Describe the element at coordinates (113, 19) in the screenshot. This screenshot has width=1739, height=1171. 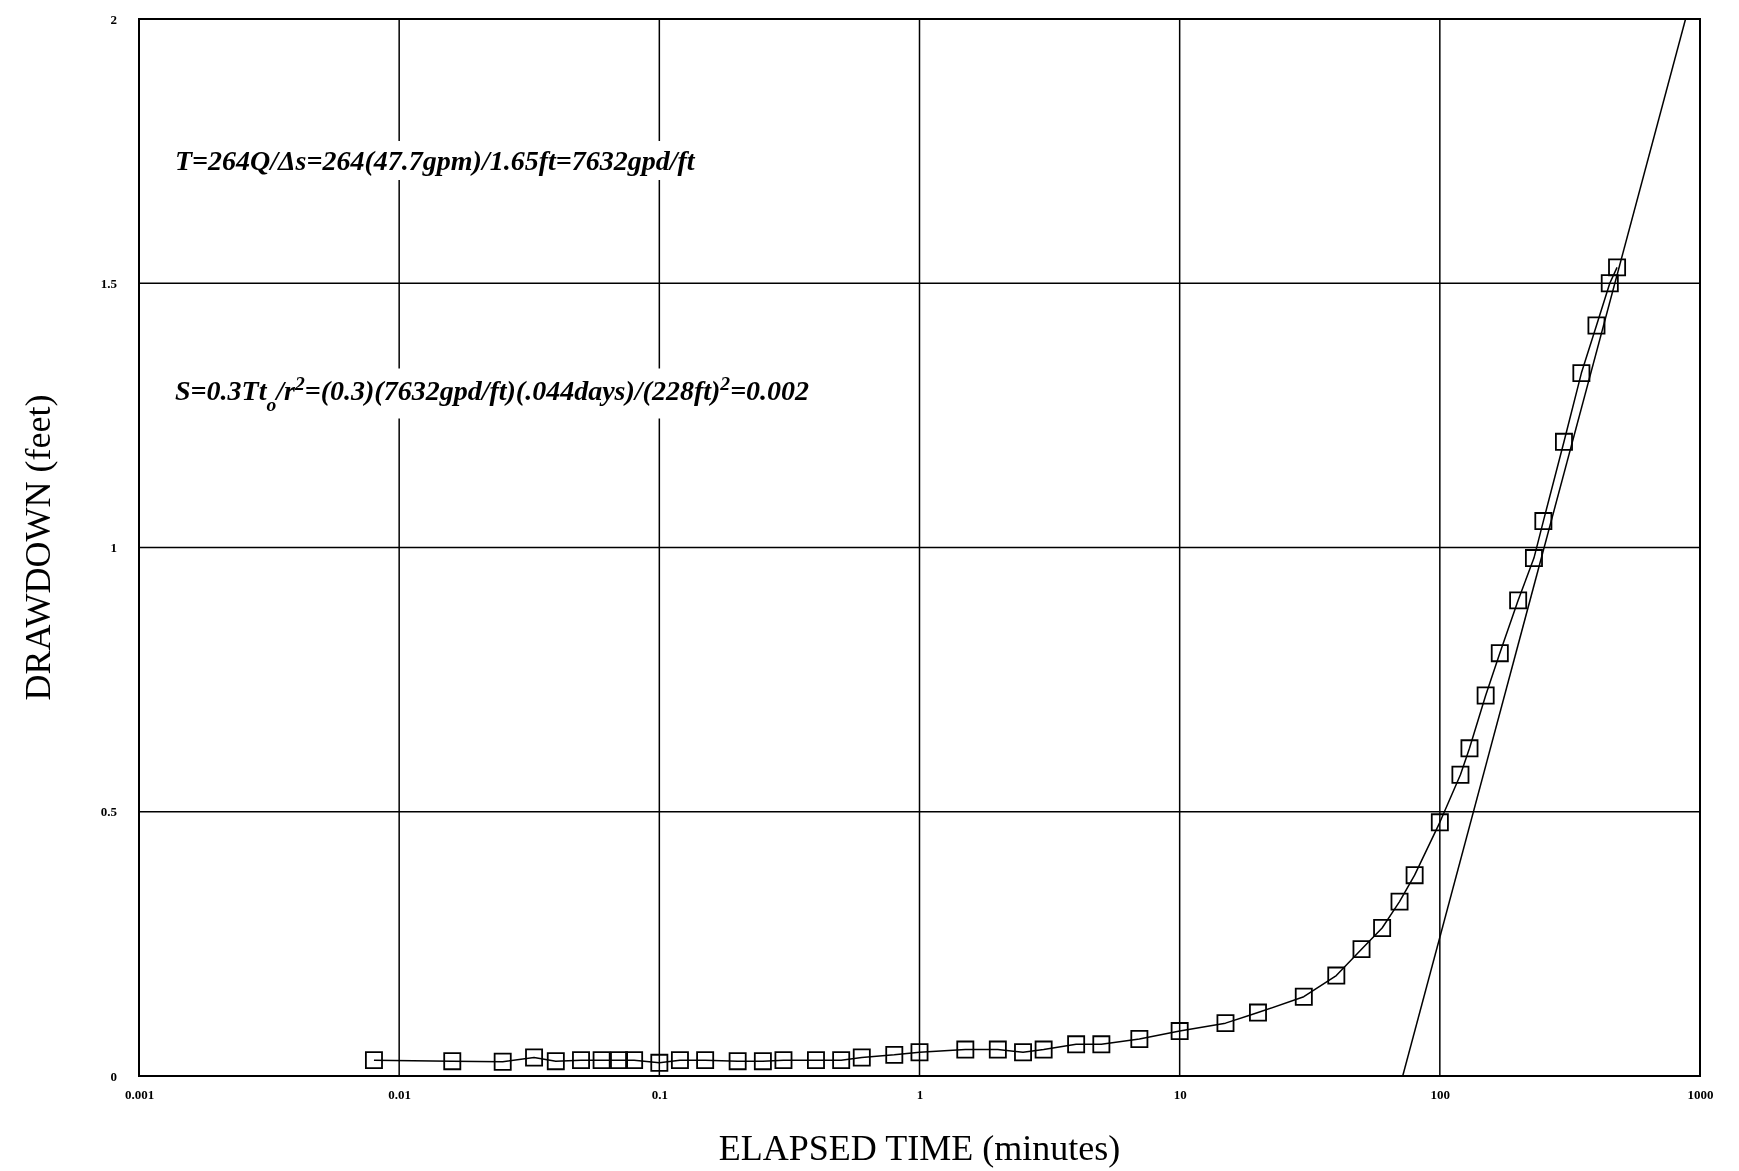
I see `y-tick-label: 2` at that location.